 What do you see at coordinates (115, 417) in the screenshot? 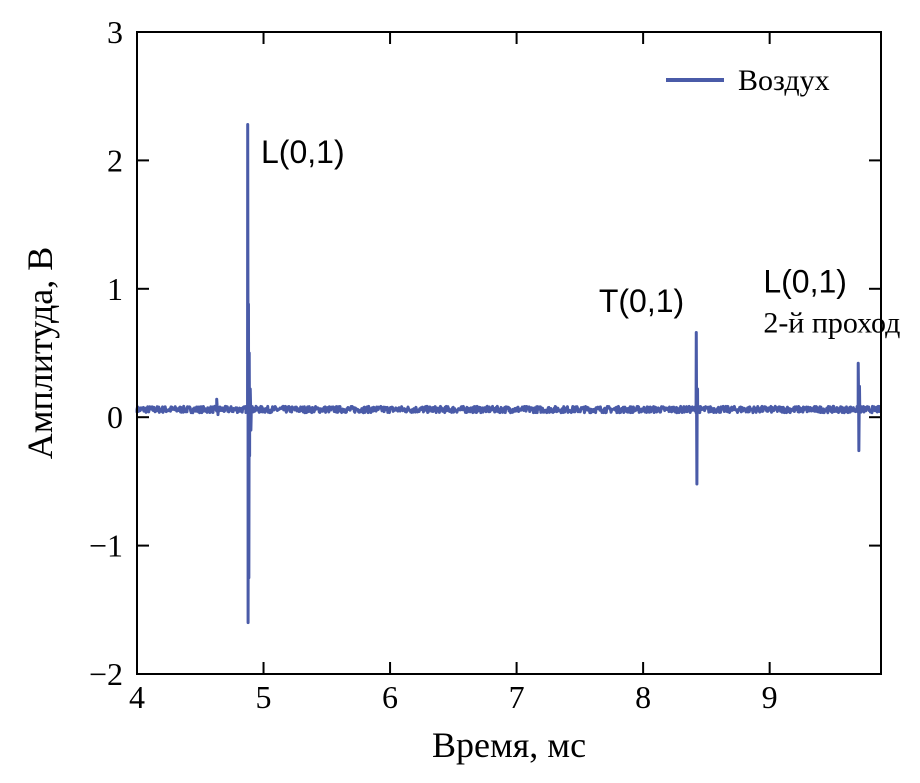
I see `y-tick-label: 0` at bounding box center [115, 417].